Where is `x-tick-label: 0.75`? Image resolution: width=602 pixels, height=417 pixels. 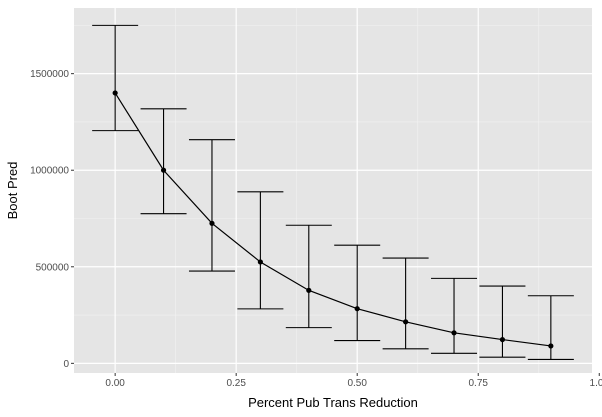 x-tick-label: 0.75 is located at coordinates (478, 383).